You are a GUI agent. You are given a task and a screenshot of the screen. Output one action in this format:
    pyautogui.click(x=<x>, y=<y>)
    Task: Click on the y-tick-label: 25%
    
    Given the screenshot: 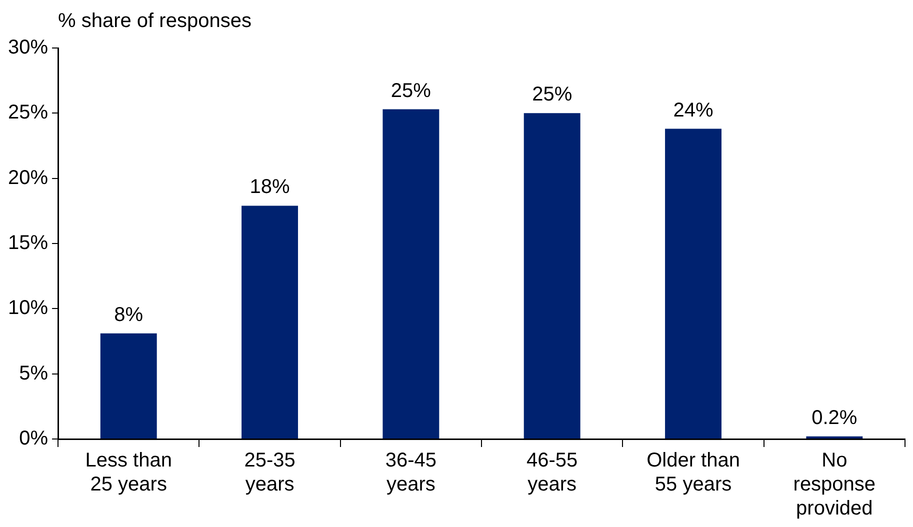 What is the action you would take?
    pyautogui.click(x=28, y=113)
    